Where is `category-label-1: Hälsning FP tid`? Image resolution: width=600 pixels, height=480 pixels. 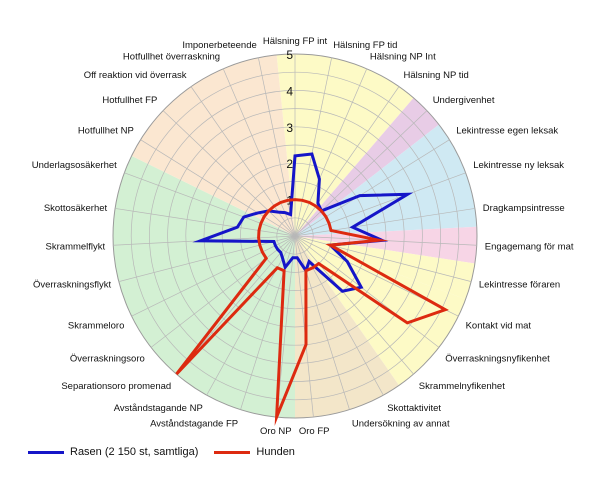 category-label-1: Hälsning FP tid is located at coordinates (365, 45).